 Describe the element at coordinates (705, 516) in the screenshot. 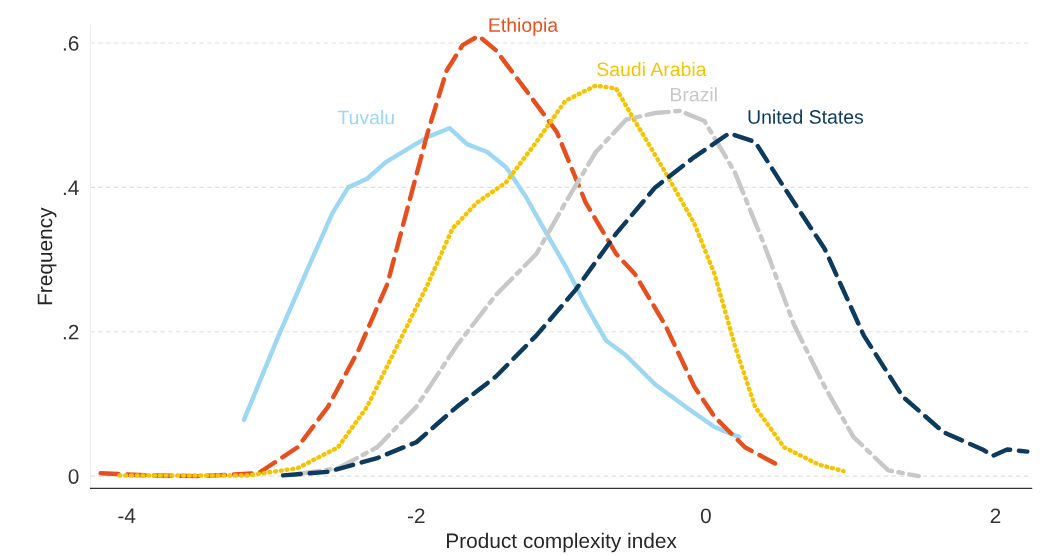

I see `x-tick-label: 0` at that location.